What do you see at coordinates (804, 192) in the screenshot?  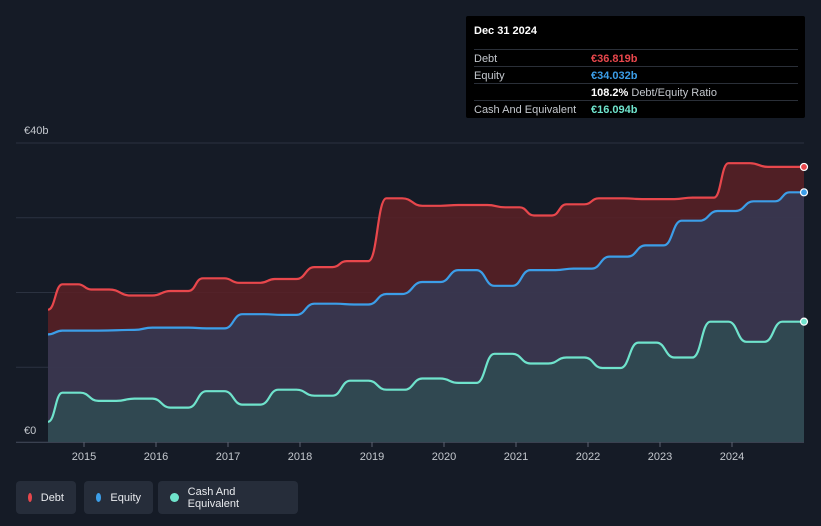 I see `equity-end-marker` at bounding box center [804, 192].